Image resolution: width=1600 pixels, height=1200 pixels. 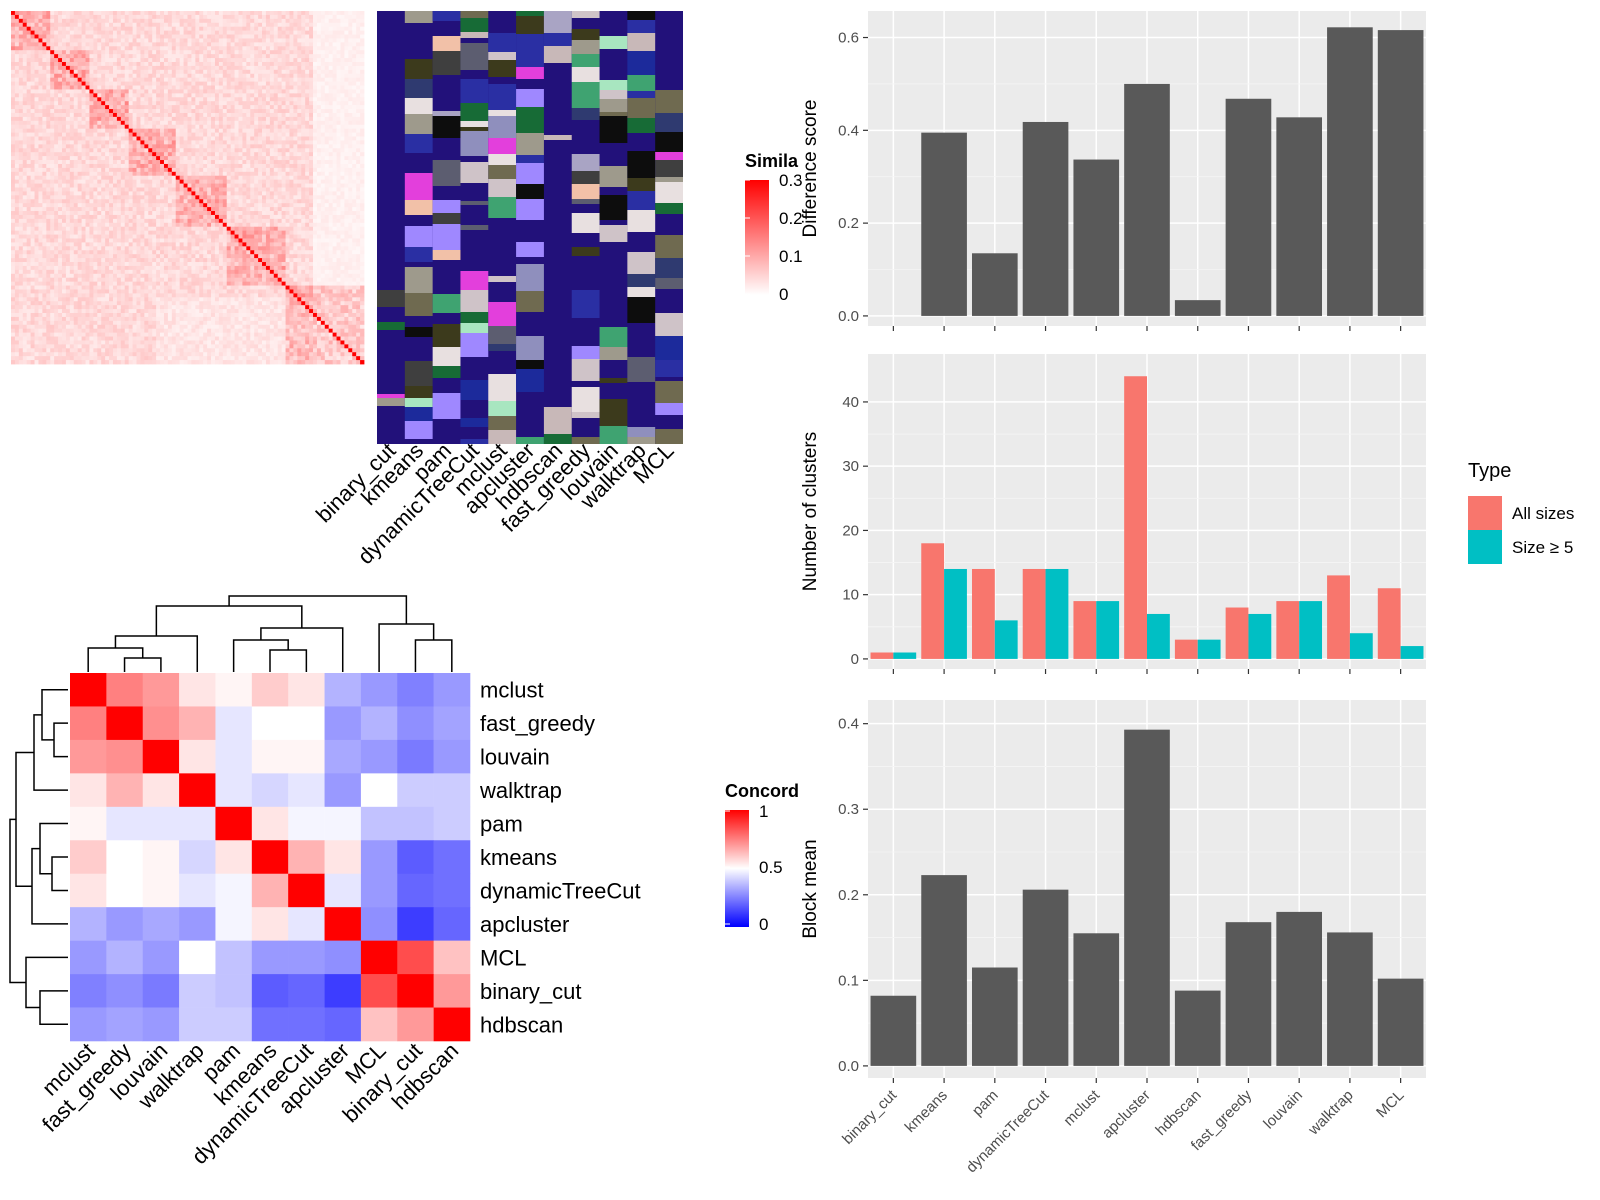 I want to click on concordance-row-label: pam, so click(x=501, y=824).